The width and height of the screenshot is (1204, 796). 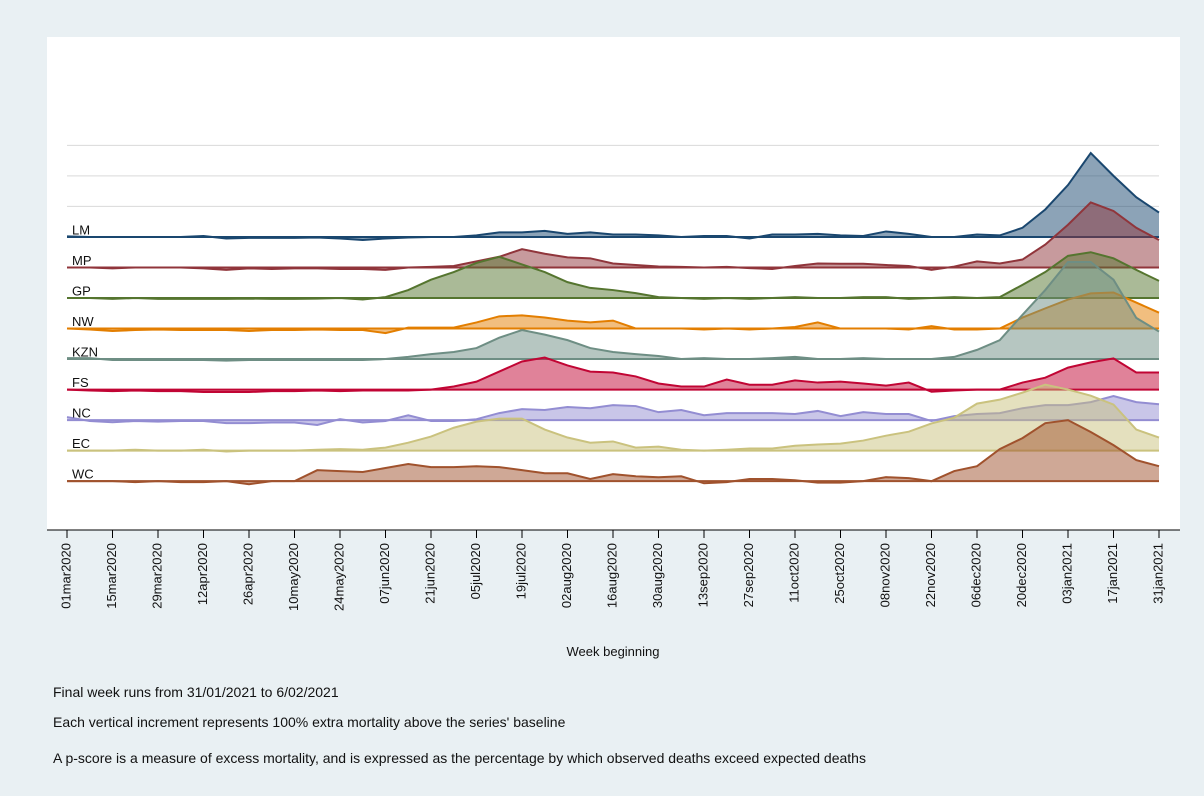 What do you see at coordinates (429, 573) in the screenshot?
I see `x-tick-label: 21jun2020` at bounding box center [429, 573].